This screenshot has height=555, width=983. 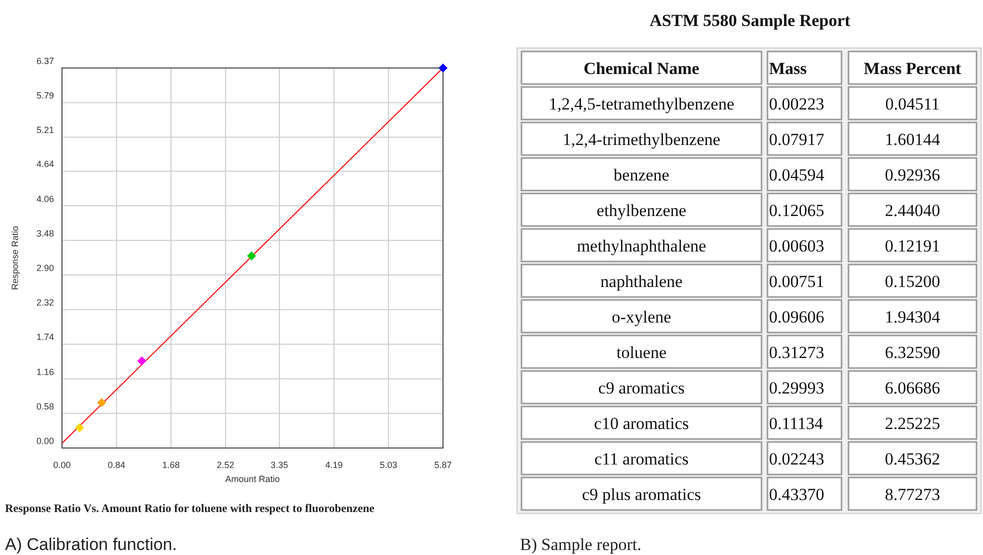 What do you see at coordinates (912, 139) in the screenshot?
I see `data-label: 1.60144` at bounding box center [912, 139].